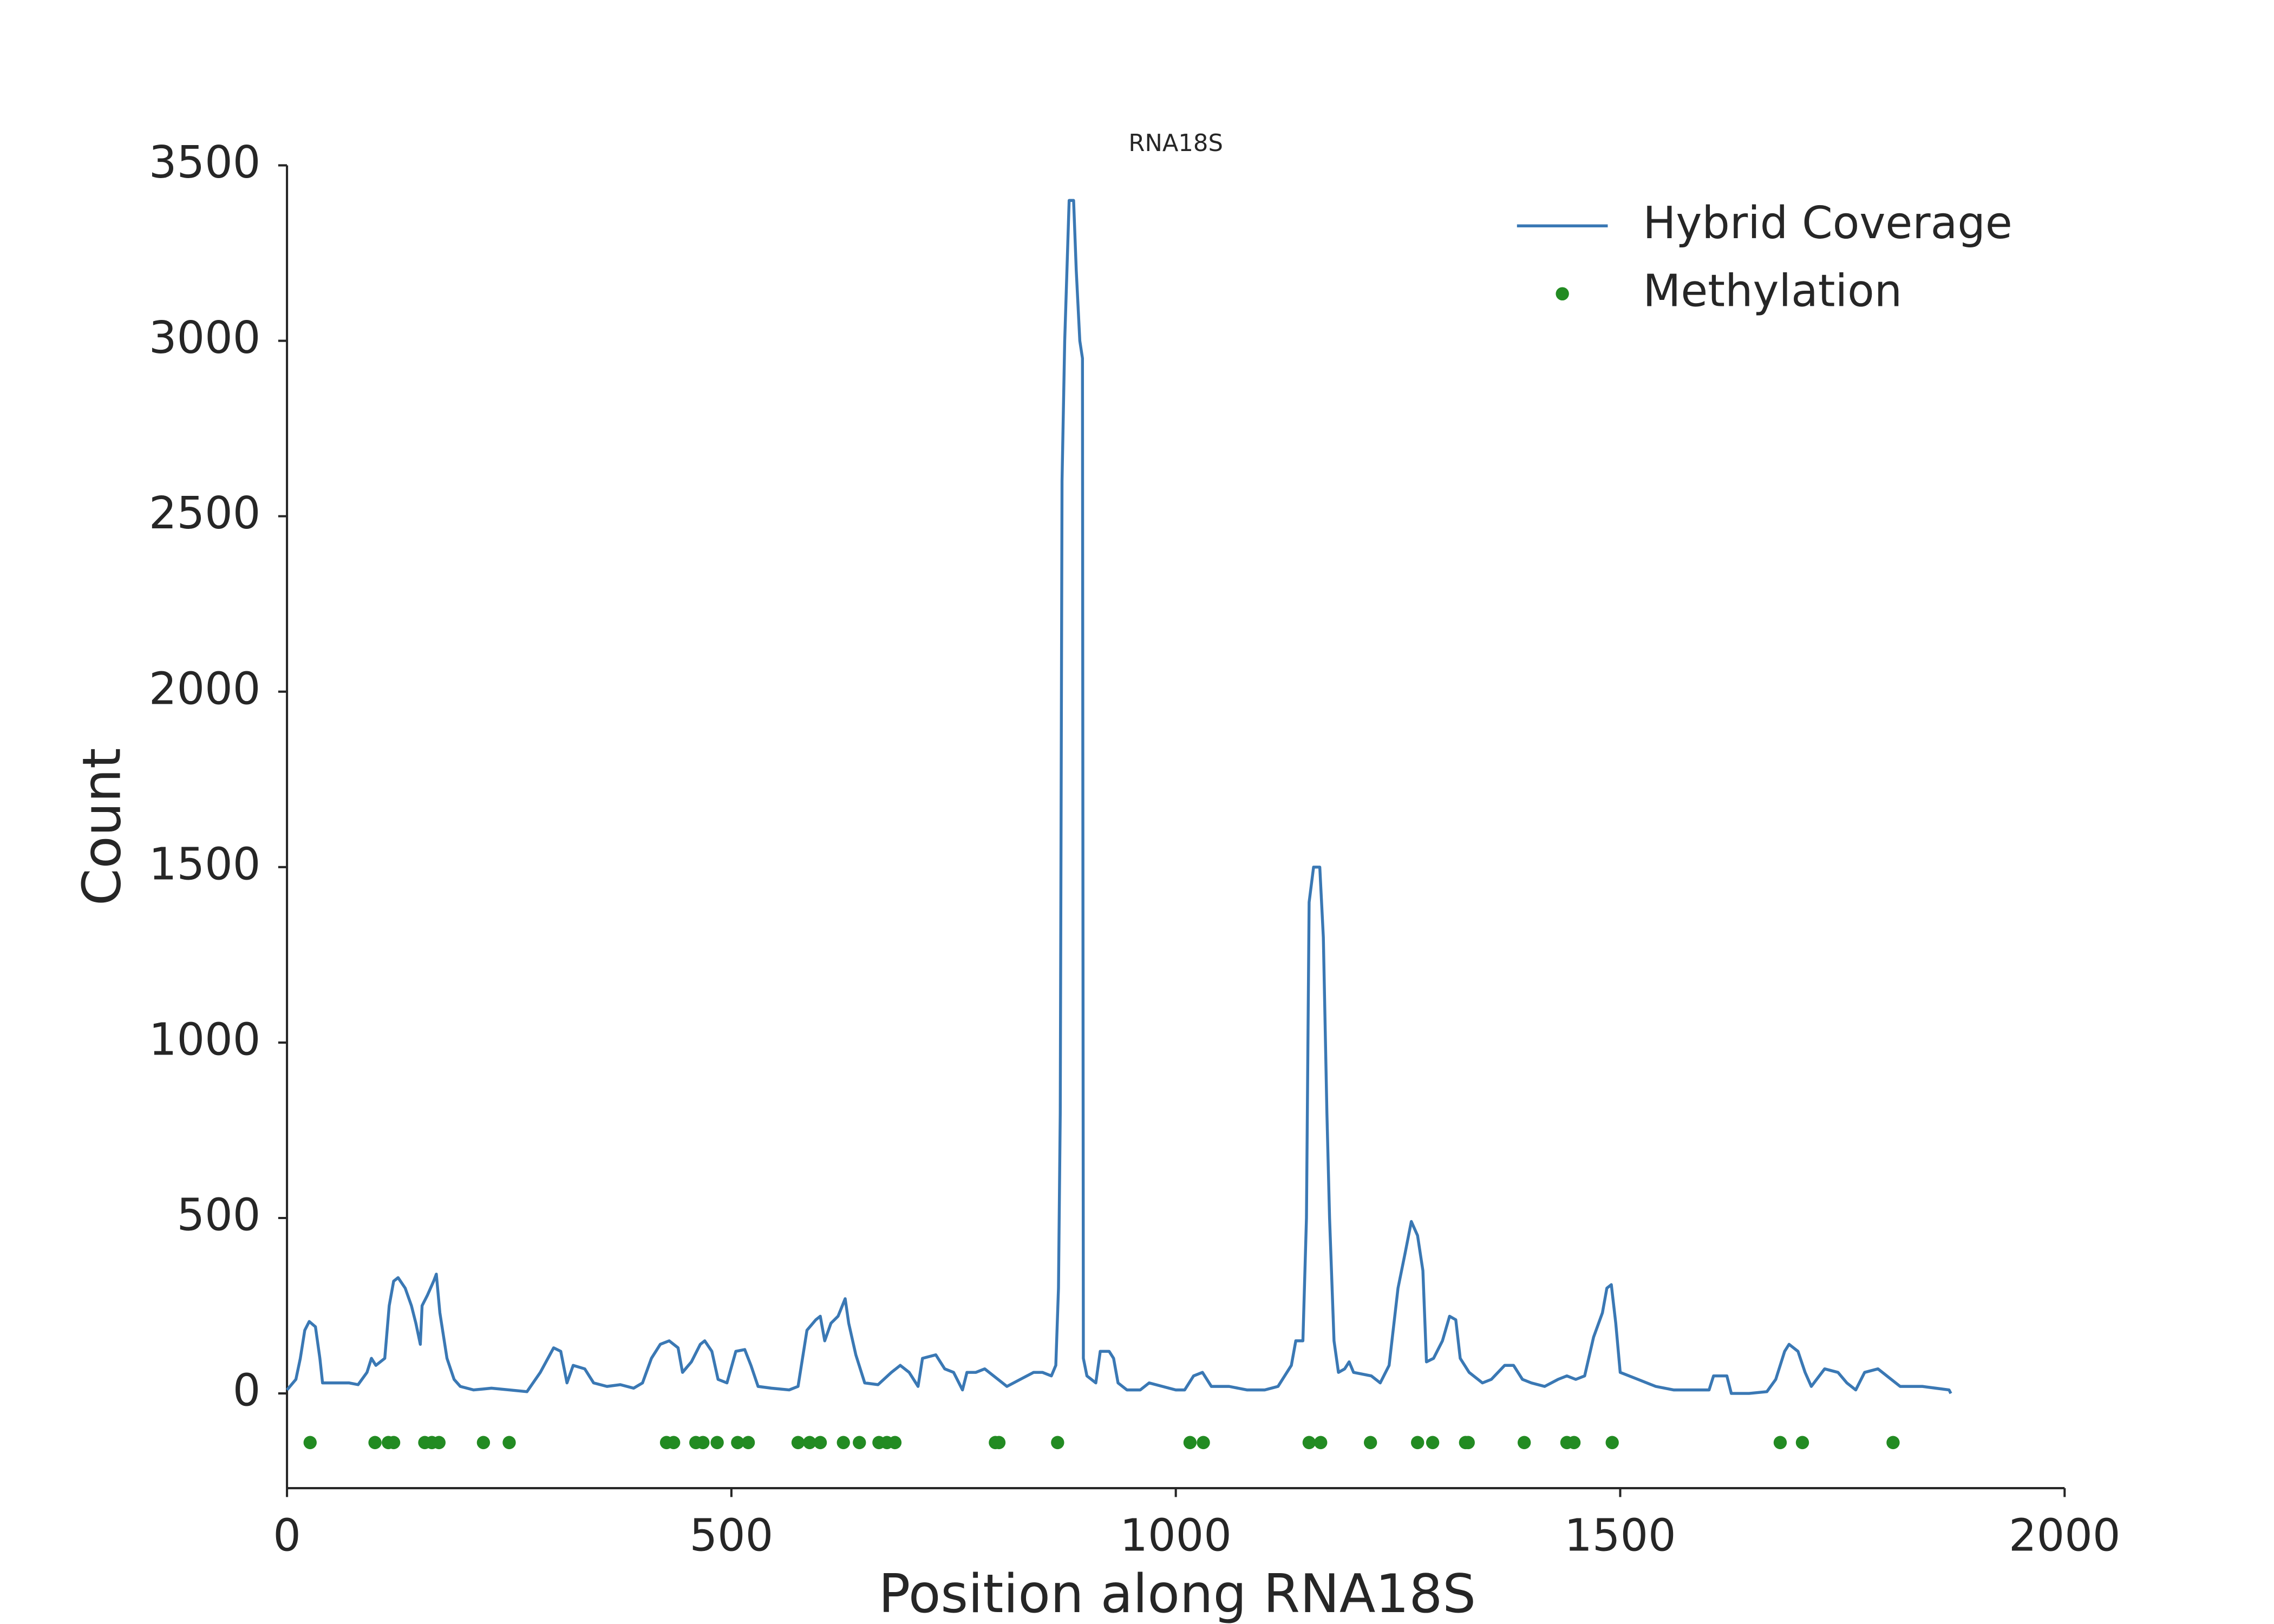 This screenshot has height=1624, width=2274. I want to click on legend-label: Methylation, so click(1773, 291).